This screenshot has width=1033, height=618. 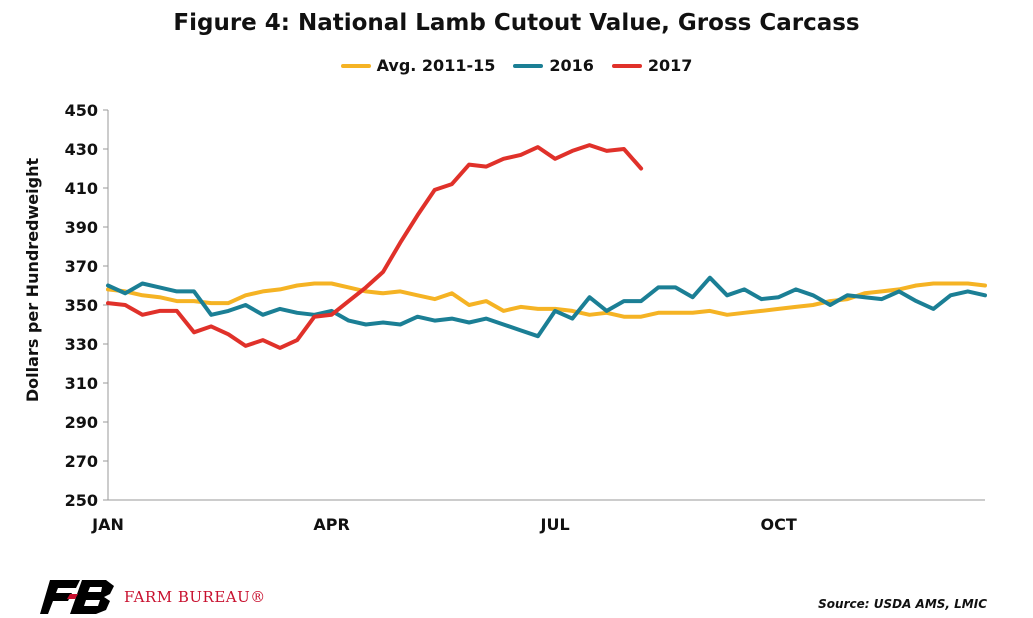 What do you see at coordinates (32, 280) in the screenshot?
I see `y-axis-label: Dollars per Hundredweight` at bounding box center [32, 280].